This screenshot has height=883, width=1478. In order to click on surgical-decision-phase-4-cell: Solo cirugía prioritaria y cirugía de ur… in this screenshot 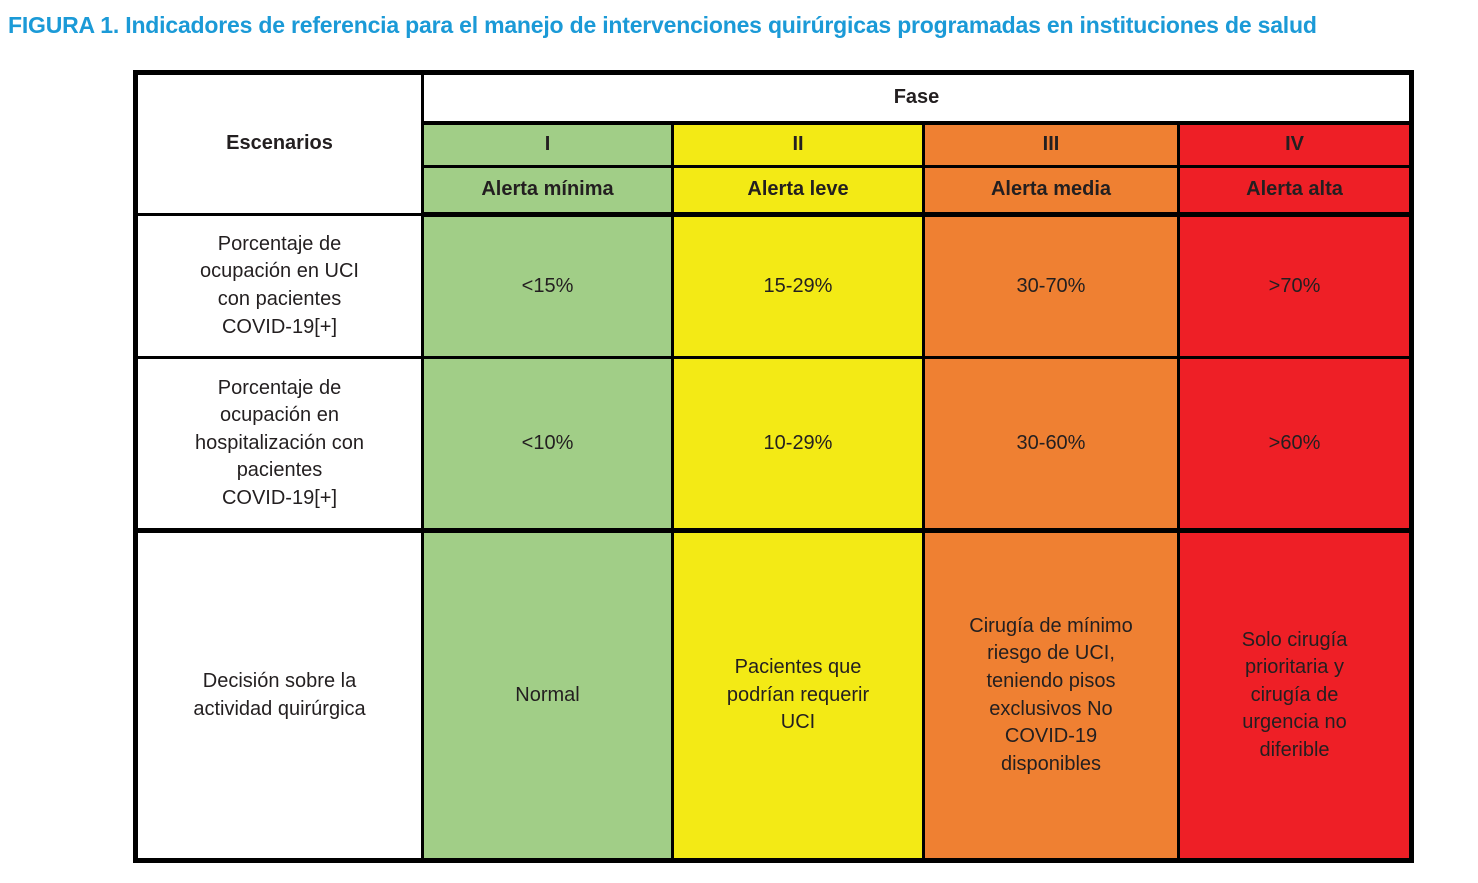, I will do `click(1295, 695)`.